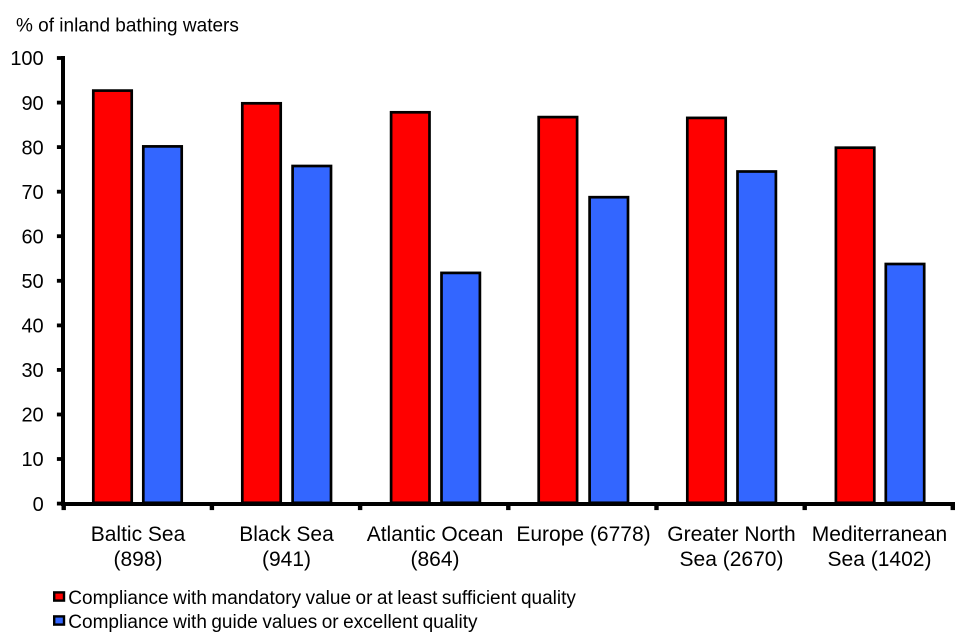 The height and width of the screenshot is (639, 977). What do you see at coordinates (434, 559) in the screenshot?
I see `svg-text: (864)` at bounding box center [434, 559].